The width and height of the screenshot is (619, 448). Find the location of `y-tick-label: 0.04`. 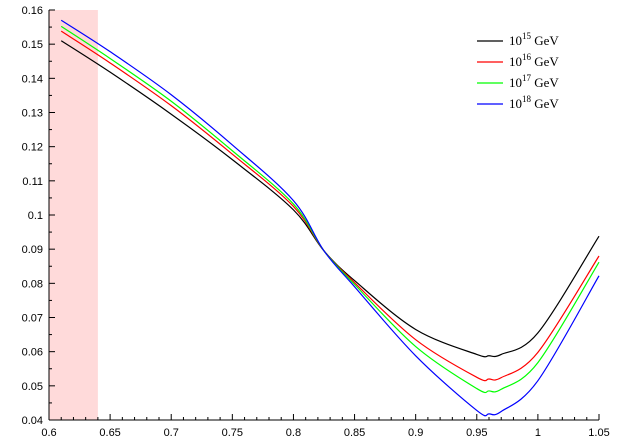

y-tick-label: 0.04 is located at coordinates (32, 421).